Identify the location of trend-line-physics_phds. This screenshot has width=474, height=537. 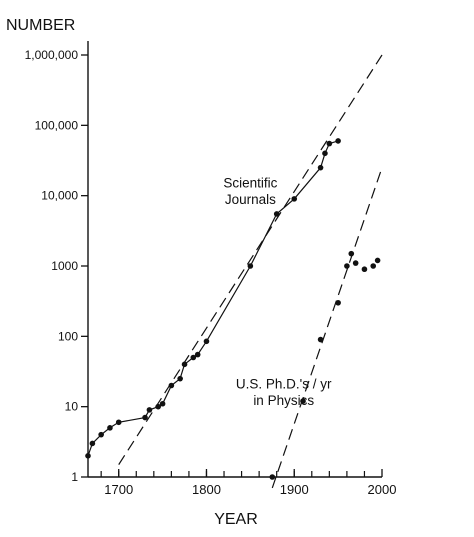
(327, 328).